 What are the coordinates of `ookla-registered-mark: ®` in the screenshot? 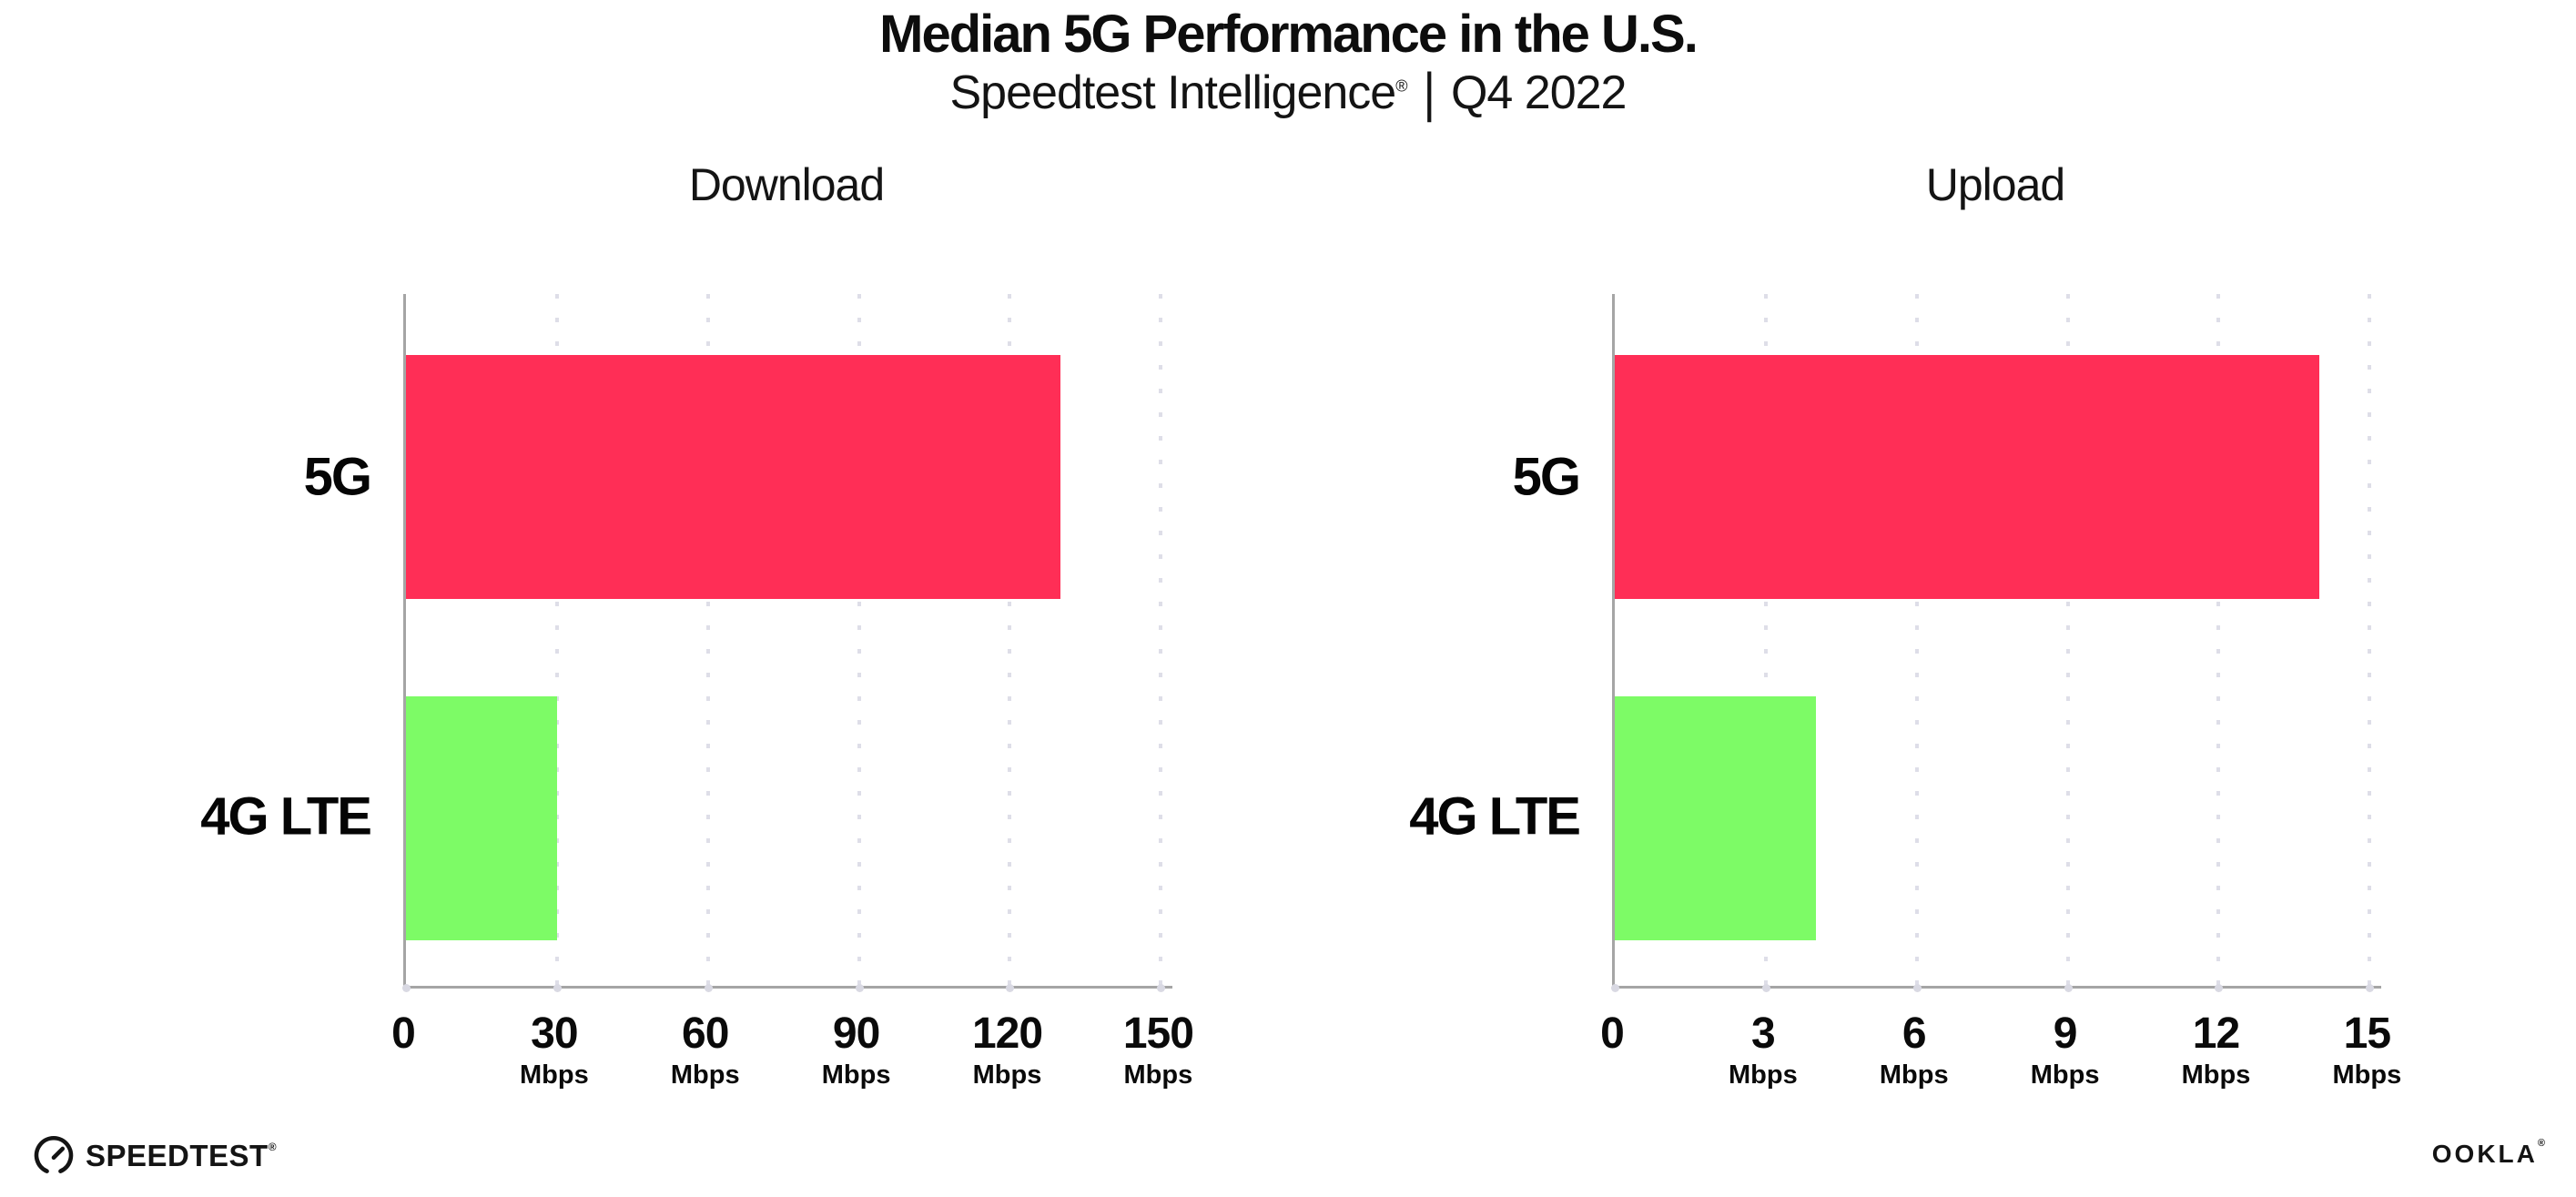 It's located at (2541, 1143).